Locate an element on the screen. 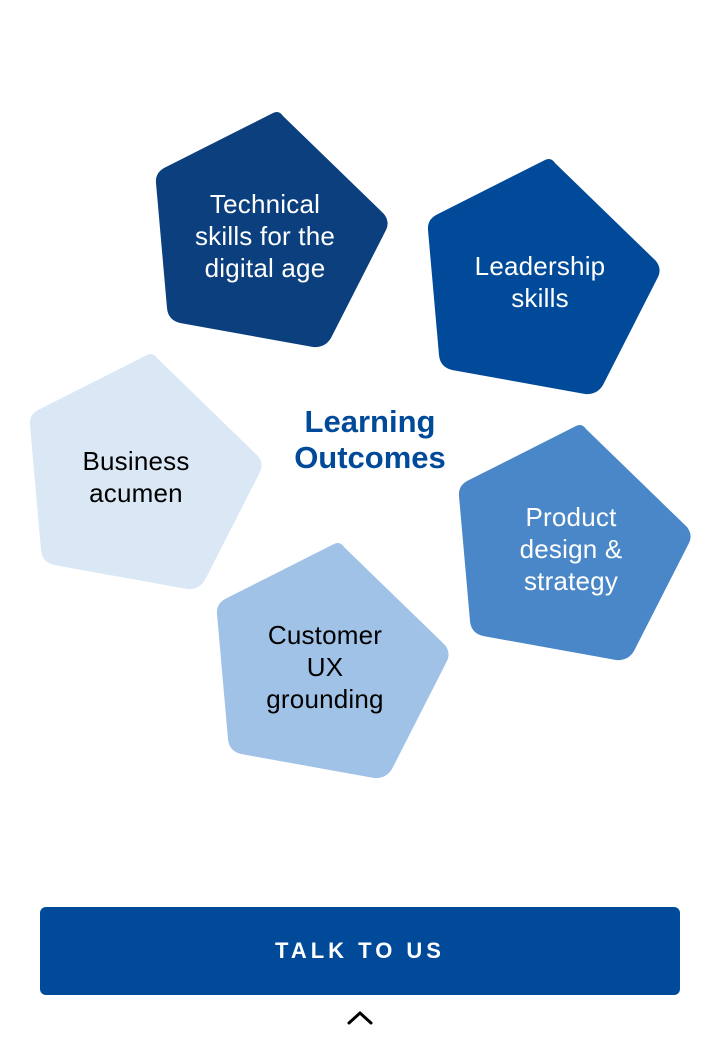 This screenshot has width=720, height=1043. outcome-customer-label: Customer UX grounding is located at coordinates (325, 667).